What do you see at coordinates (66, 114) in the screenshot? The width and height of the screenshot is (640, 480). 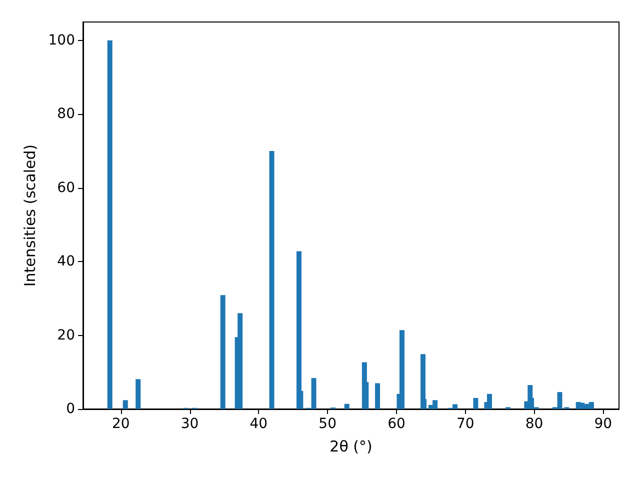 I see `y-tick-label: 80` at bounding box center [66, 114].